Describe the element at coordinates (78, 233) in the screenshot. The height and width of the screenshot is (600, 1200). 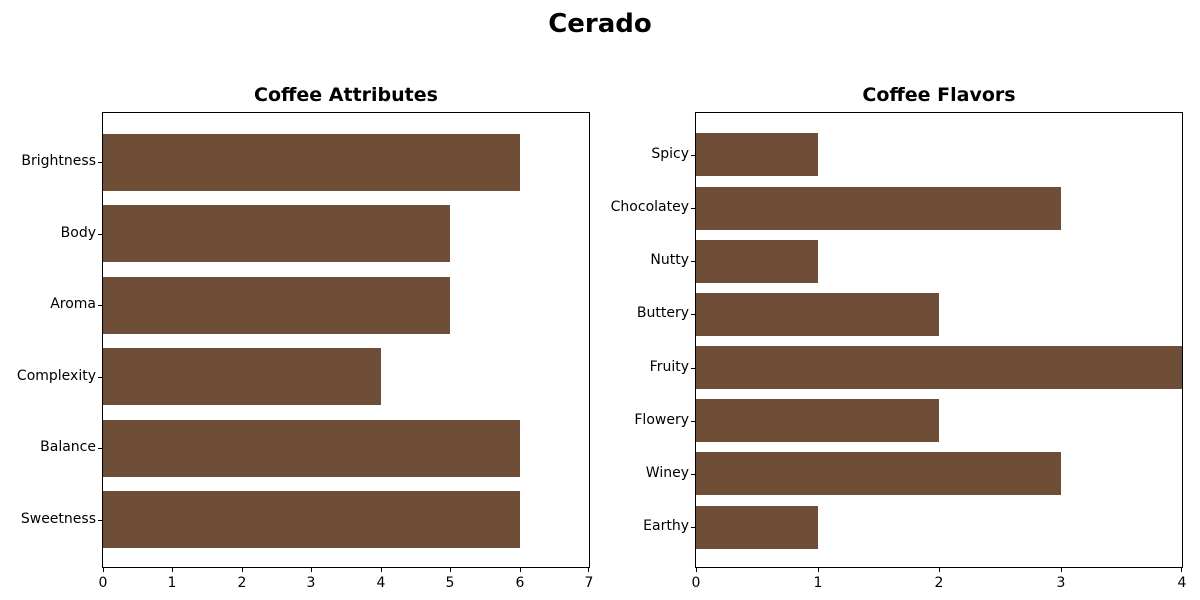
I see `y-axis-label: Body` at that location.